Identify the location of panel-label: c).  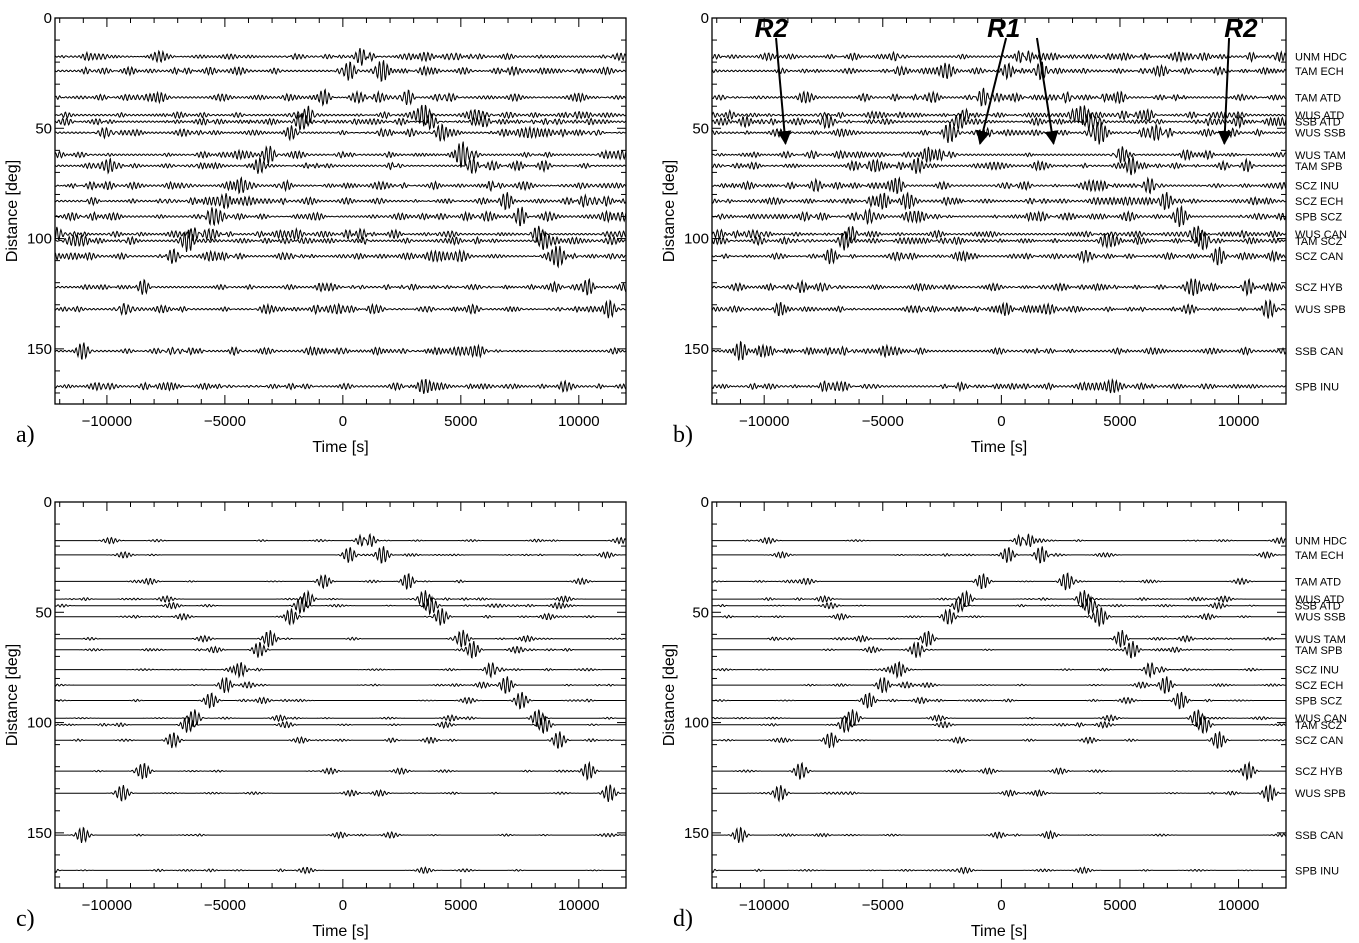
(25, 919).